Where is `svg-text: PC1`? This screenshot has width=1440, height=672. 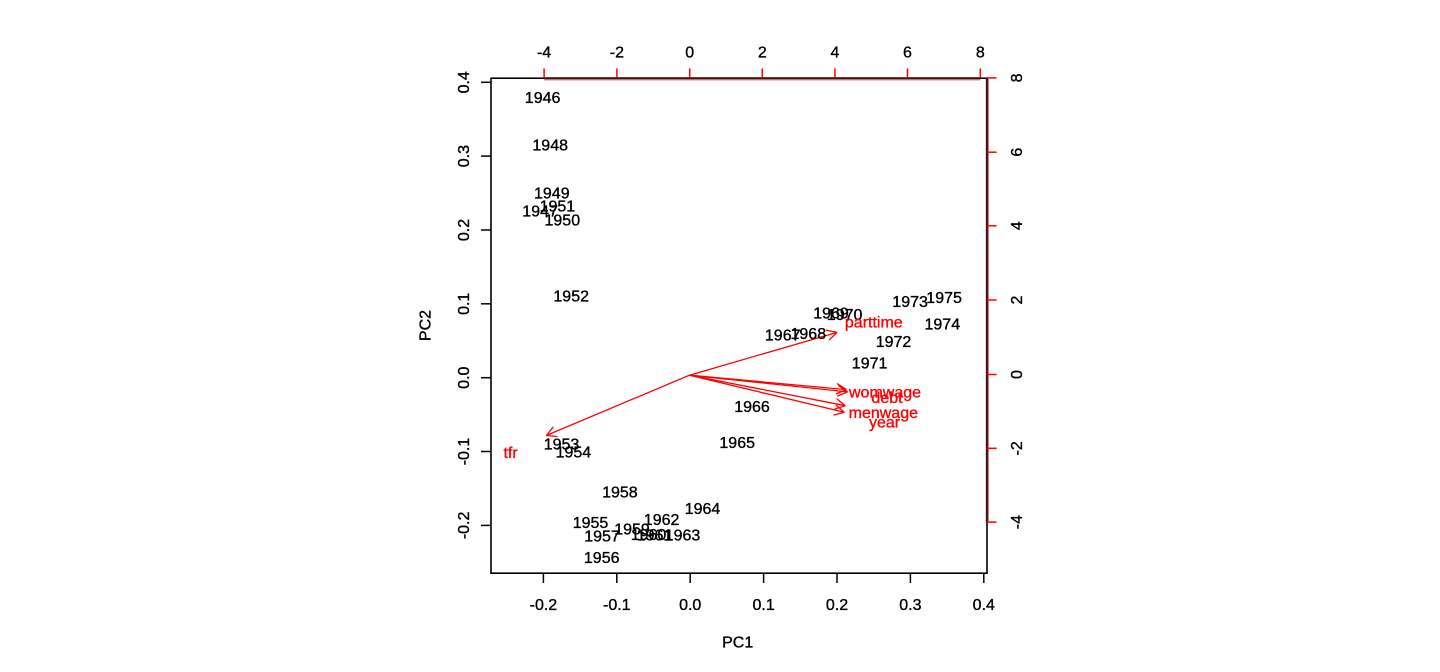
svg-text: PC1 is located at coordinates (737, 642).